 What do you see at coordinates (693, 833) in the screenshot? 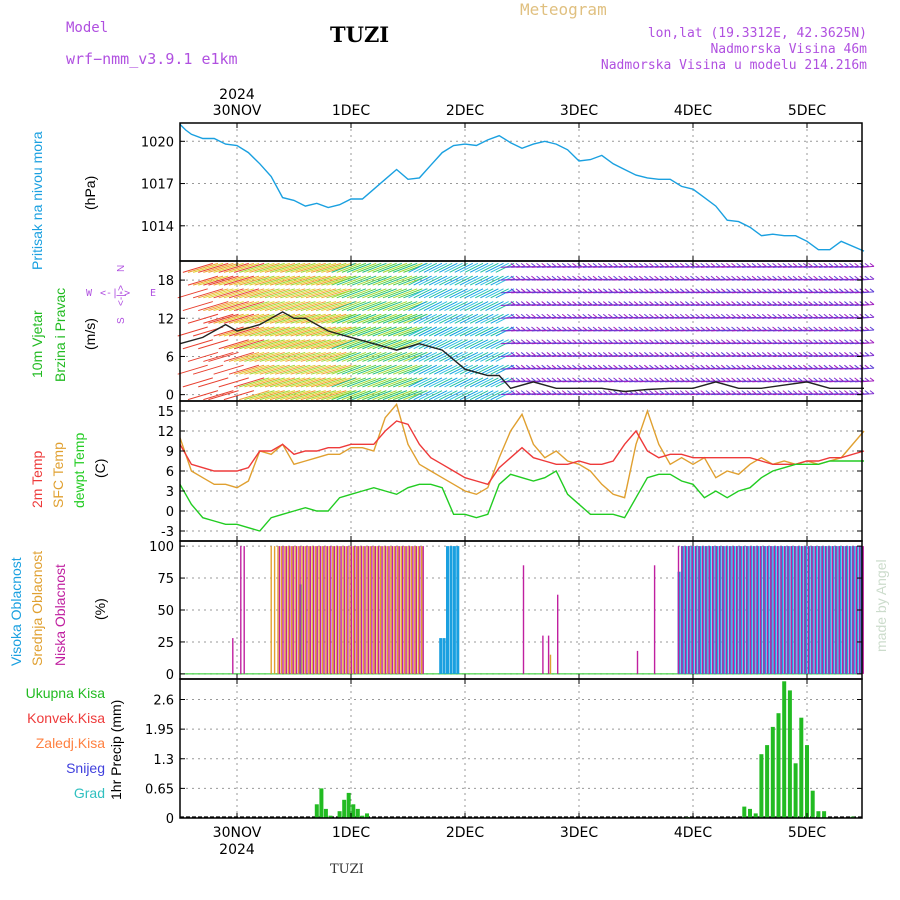
I see `bottom-day-label: 4DEC` at bounding box center [693, 833].